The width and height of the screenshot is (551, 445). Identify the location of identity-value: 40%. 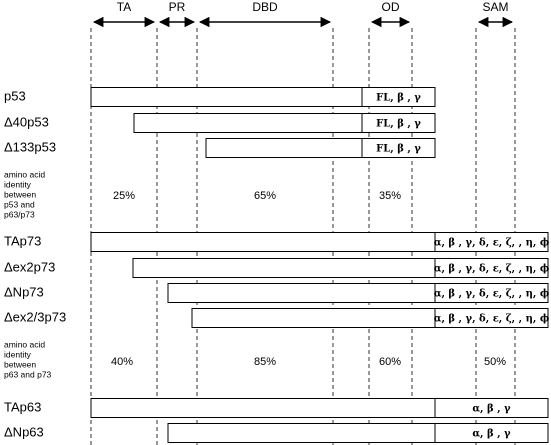
(122, 362).